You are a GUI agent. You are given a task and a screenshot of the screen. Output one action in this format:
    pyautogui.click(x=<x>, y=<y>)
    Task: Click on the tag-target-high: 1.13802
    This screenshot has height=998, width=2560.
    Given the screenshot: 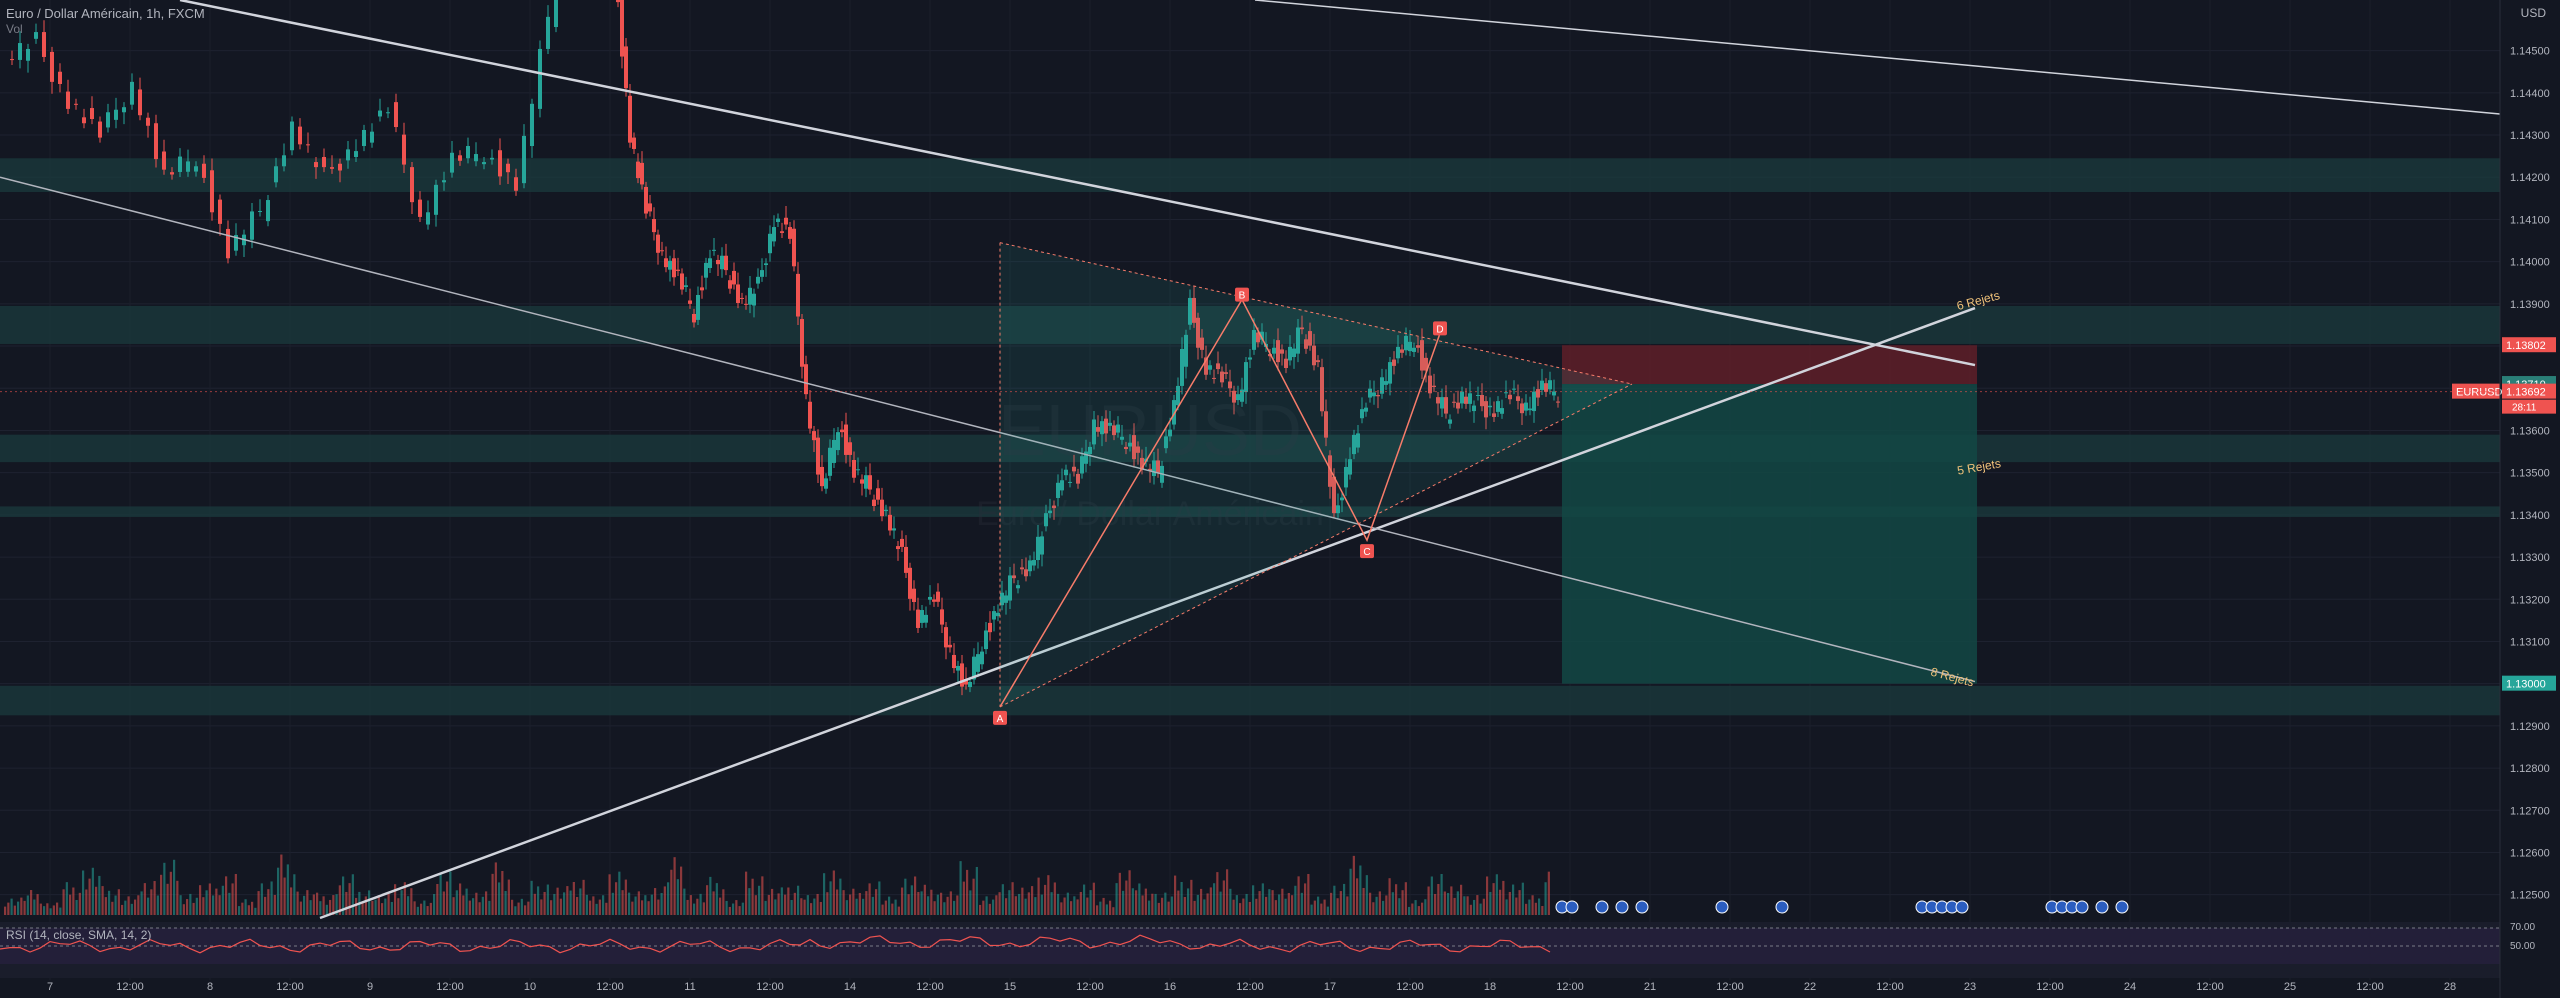 What is the action you would take?
    pyautogui.click(x=2526, y=346)
    